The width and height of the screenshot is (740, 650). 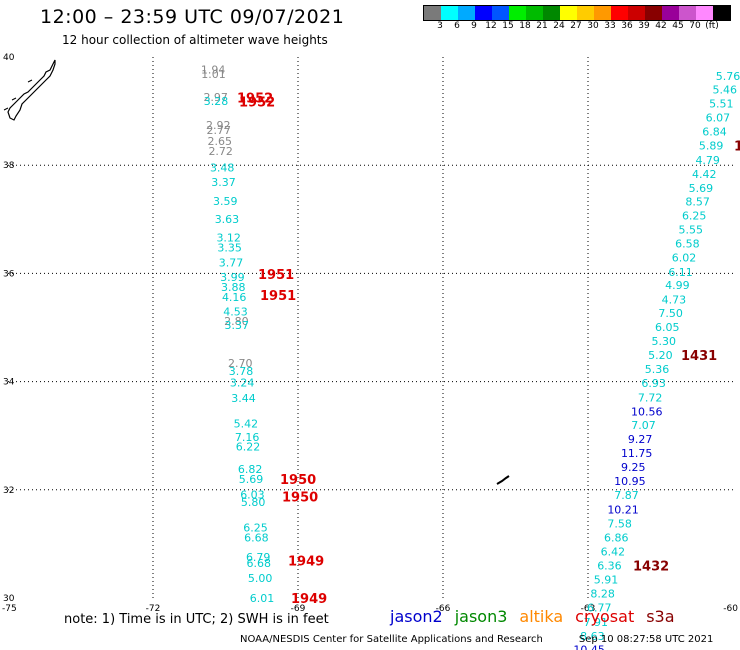 What do you see at coordinates (592, 636) in the screenshot?
I see `wave-height-value: 8.63` at bounding box center [592, 636].